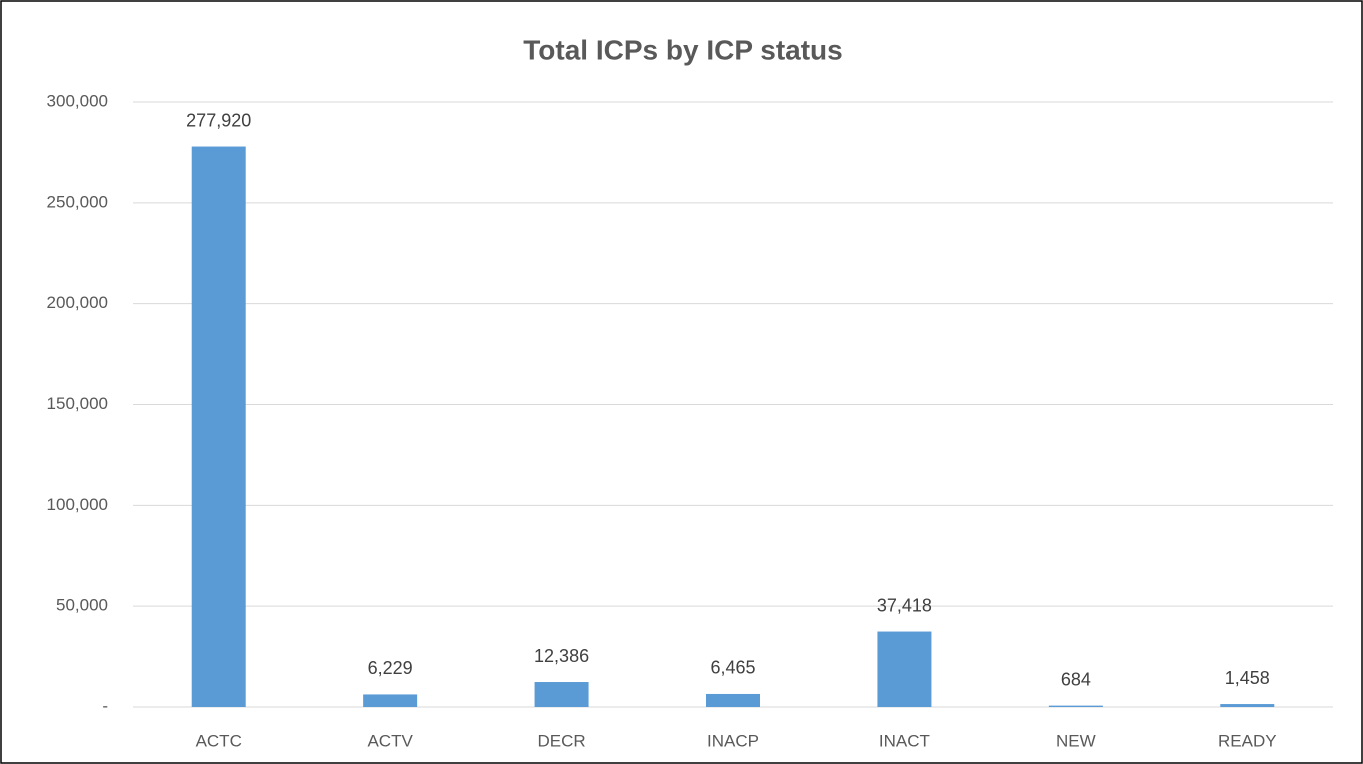 This screenshot has height=764, width=1363. What do you see at coordinates (218, 120) in the screenshot?
I see `value-label: 277,920` at bounding box center [218, 120].